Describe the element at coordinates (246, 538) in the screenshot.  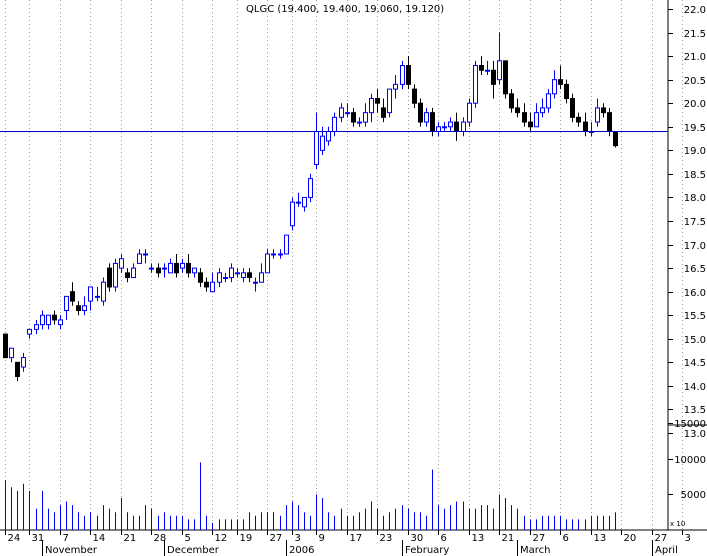
I see `x-tick-label: 19` at that location.